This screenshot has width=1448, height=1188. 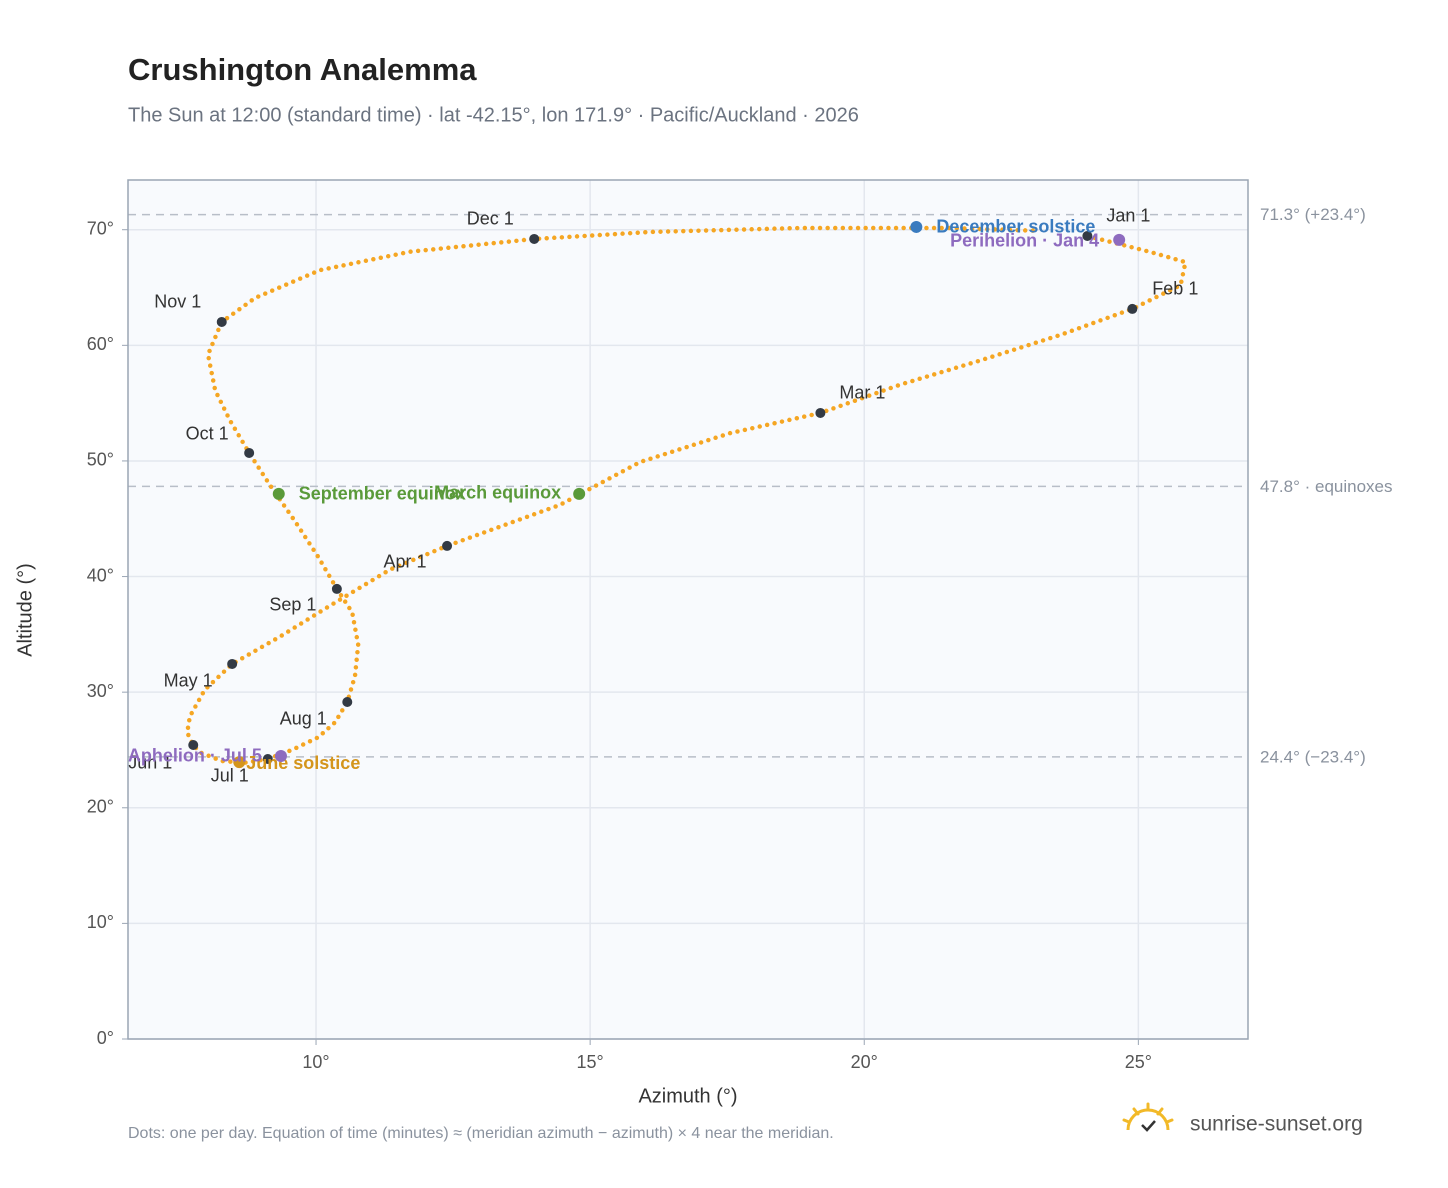 I want to click on month-label: Oct 1, so click(x=207, y=434).